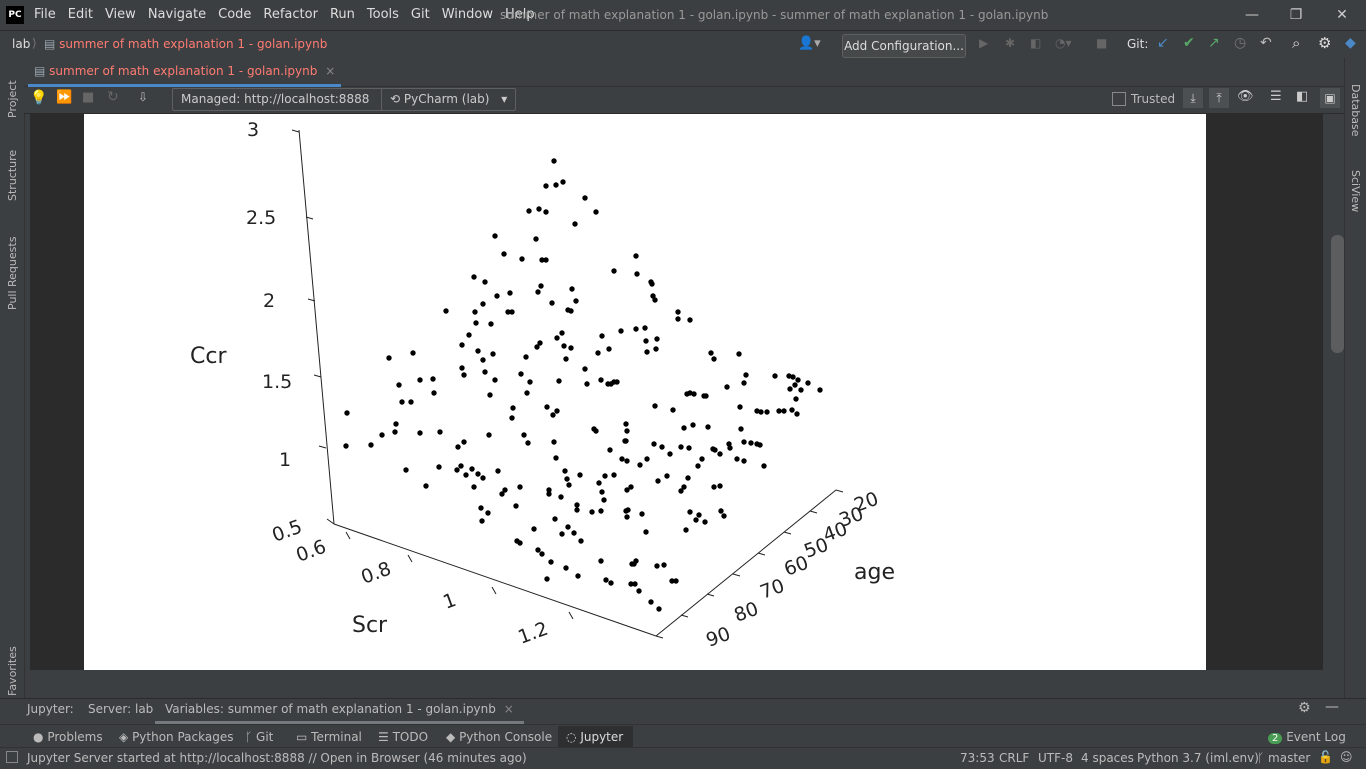 Image resolution: width=1366 pixels, height=769 pixels. I want to click on run-all-icon: ⏩, so click(64, 97).